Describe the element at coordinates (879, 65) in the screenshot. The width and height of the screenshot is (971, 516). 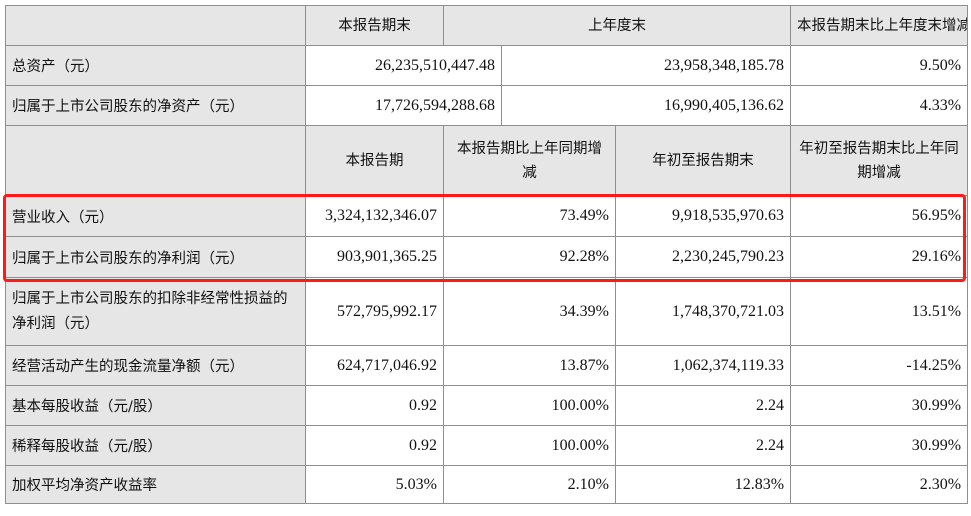
I see `cell-value: 9.50%` at that location.